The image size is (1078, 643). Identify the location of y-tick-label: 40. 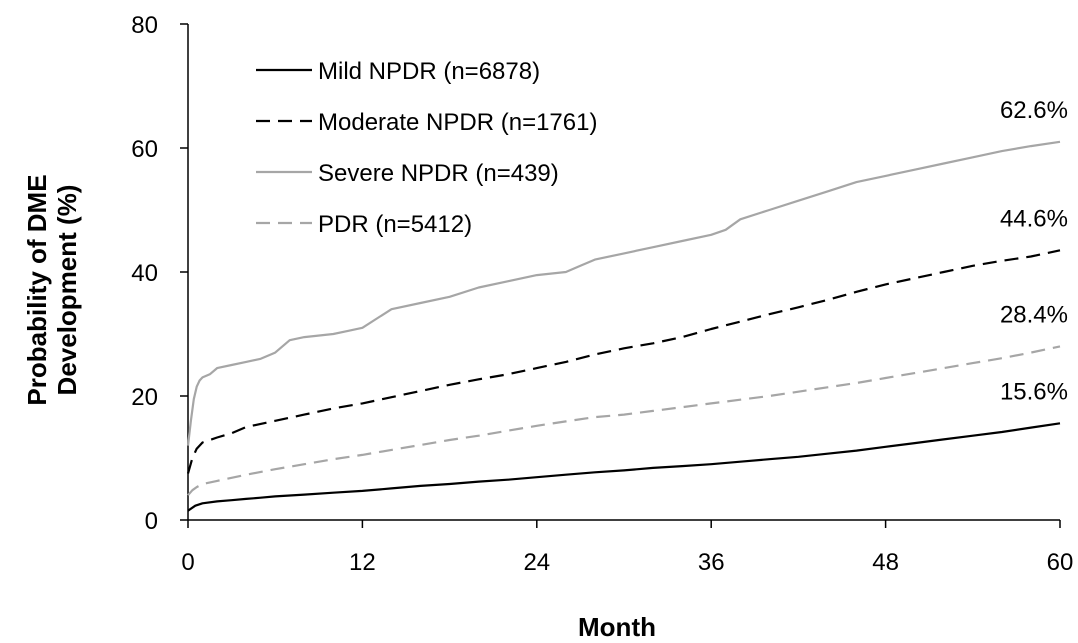
(144, 273).